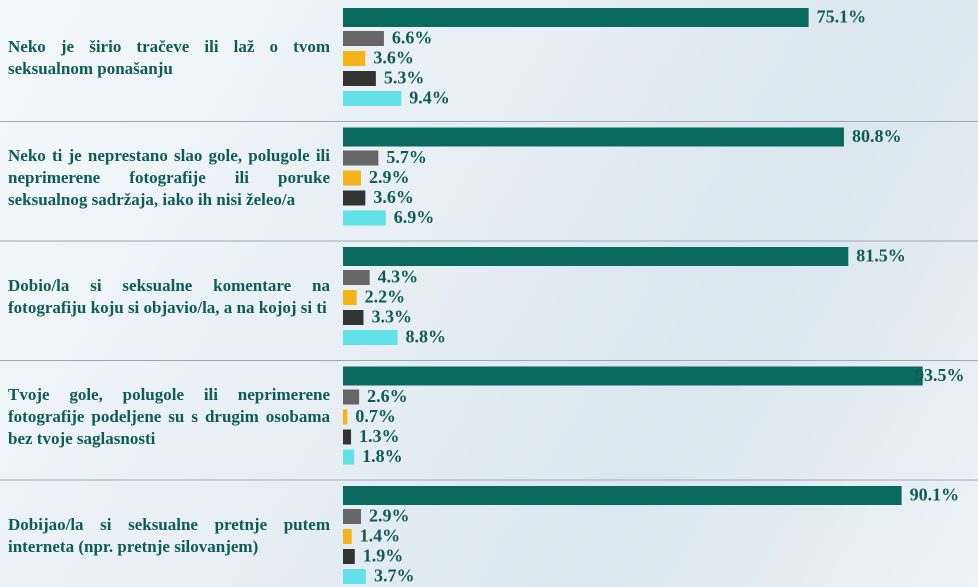 This screenshot has width=978, height=587. Describe the element at coordinates (387, 396) in the screenshot. I see `value-label: 2.6%` at that location.